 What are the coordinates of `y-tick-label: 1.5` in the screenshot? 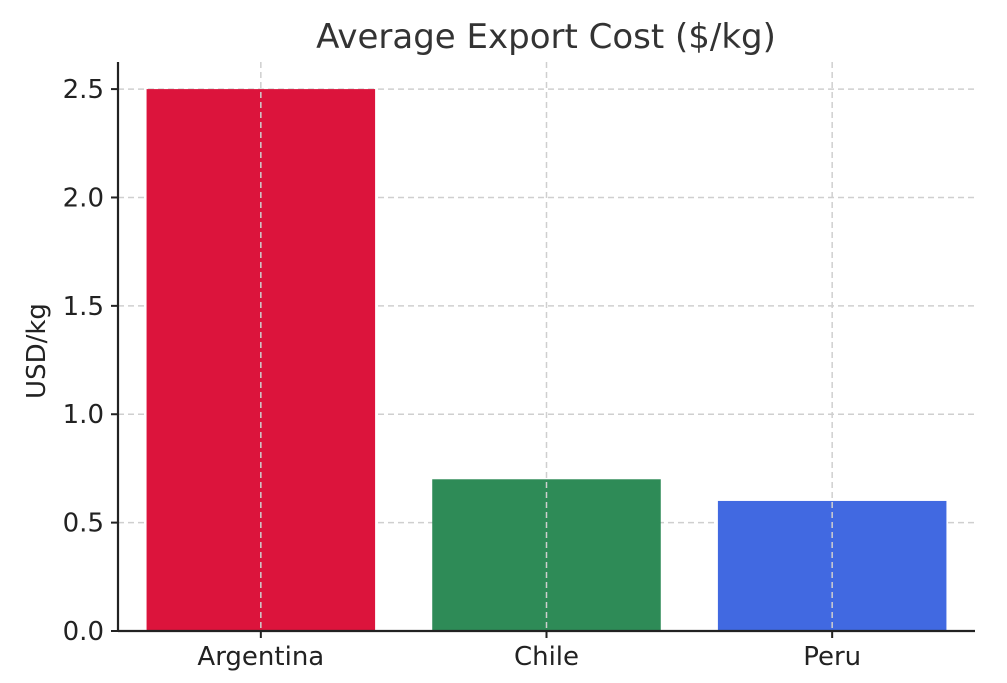 It's located at (83, 307).